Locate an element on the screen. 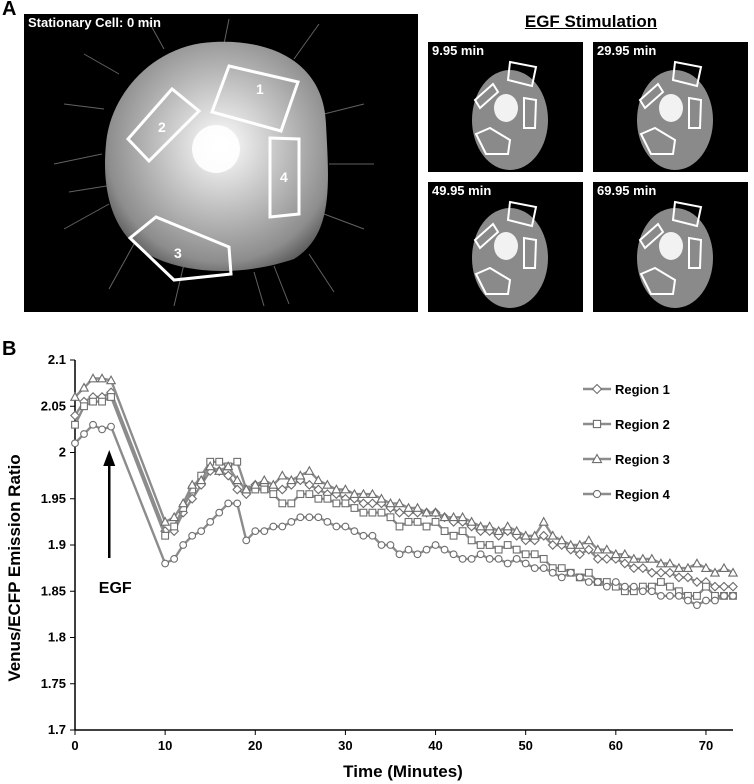 Image resolution: width=754 pixels, height=784 pixels. timepoint-label-4: 69.95 min is located at coordinates (627, 190).